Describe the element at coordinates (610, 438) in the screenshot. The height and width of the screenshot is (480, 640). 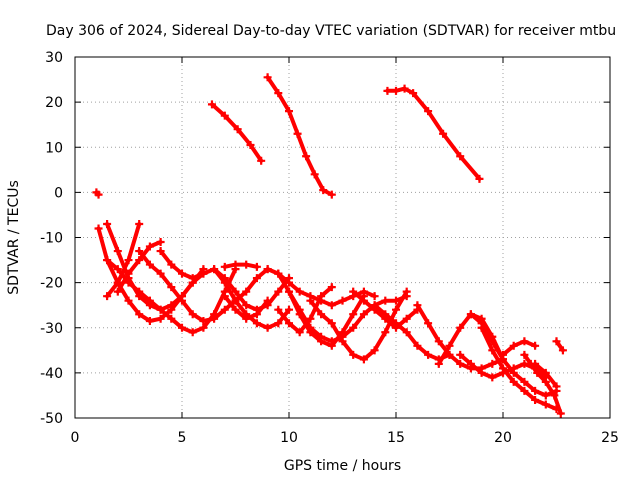
I see `x-tick-label: 25` at that location.